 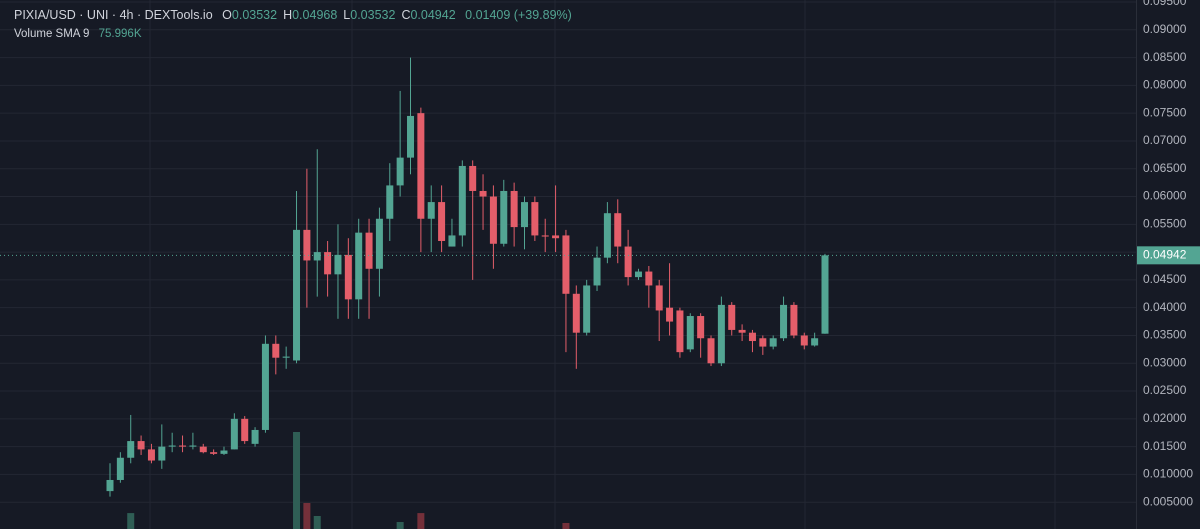 What do you see at coordinates (113, 15) in the screenshot?
I see `symbol: PIXIA/USD · UNI · 4h · DEXTools.io` at bounding box center [113, 15].